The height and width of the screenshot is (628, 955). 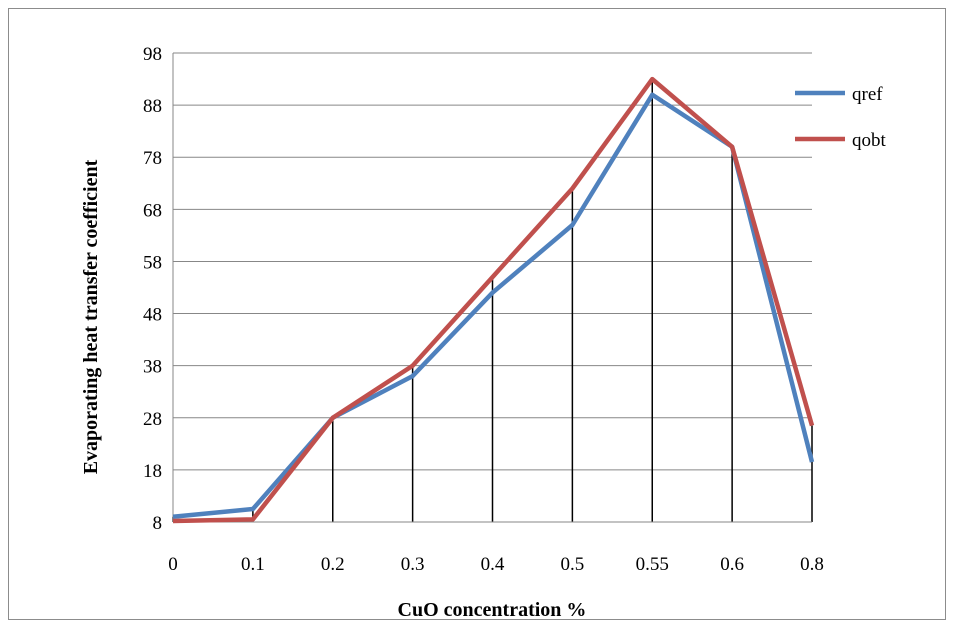 I want to click on y-tick-label: 38, so click(x=152, y=367).